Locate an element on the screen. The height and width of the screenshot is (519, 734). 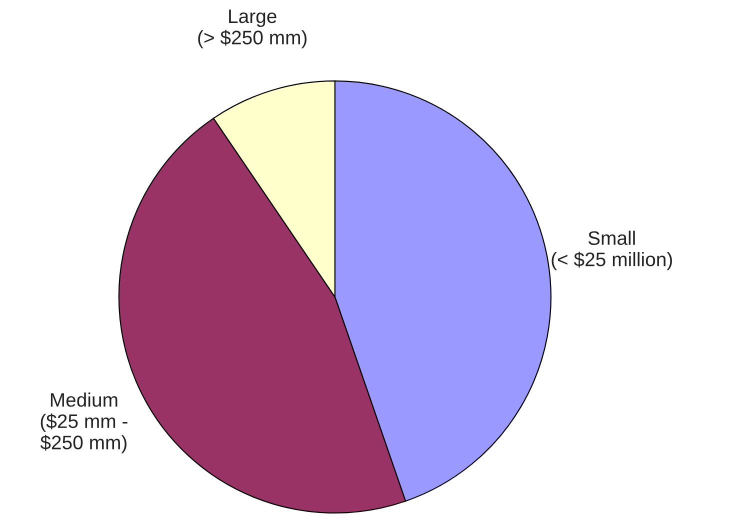
slice-label: Medium ($25 mm - $250 mm) is located at coordinates (84, 423).